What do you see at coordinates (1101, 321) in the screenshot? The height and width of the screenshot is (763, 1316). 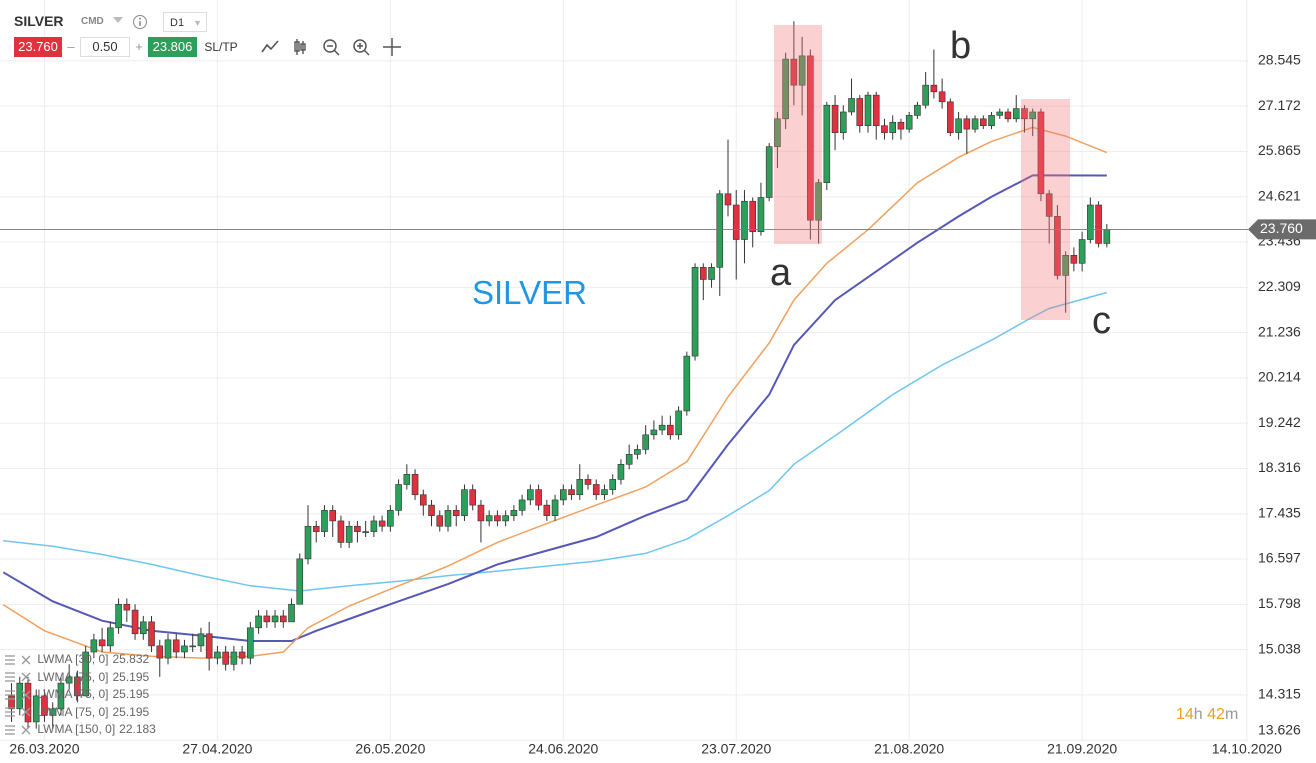 I see `annotation: c` at bounding box center [1101, 321].